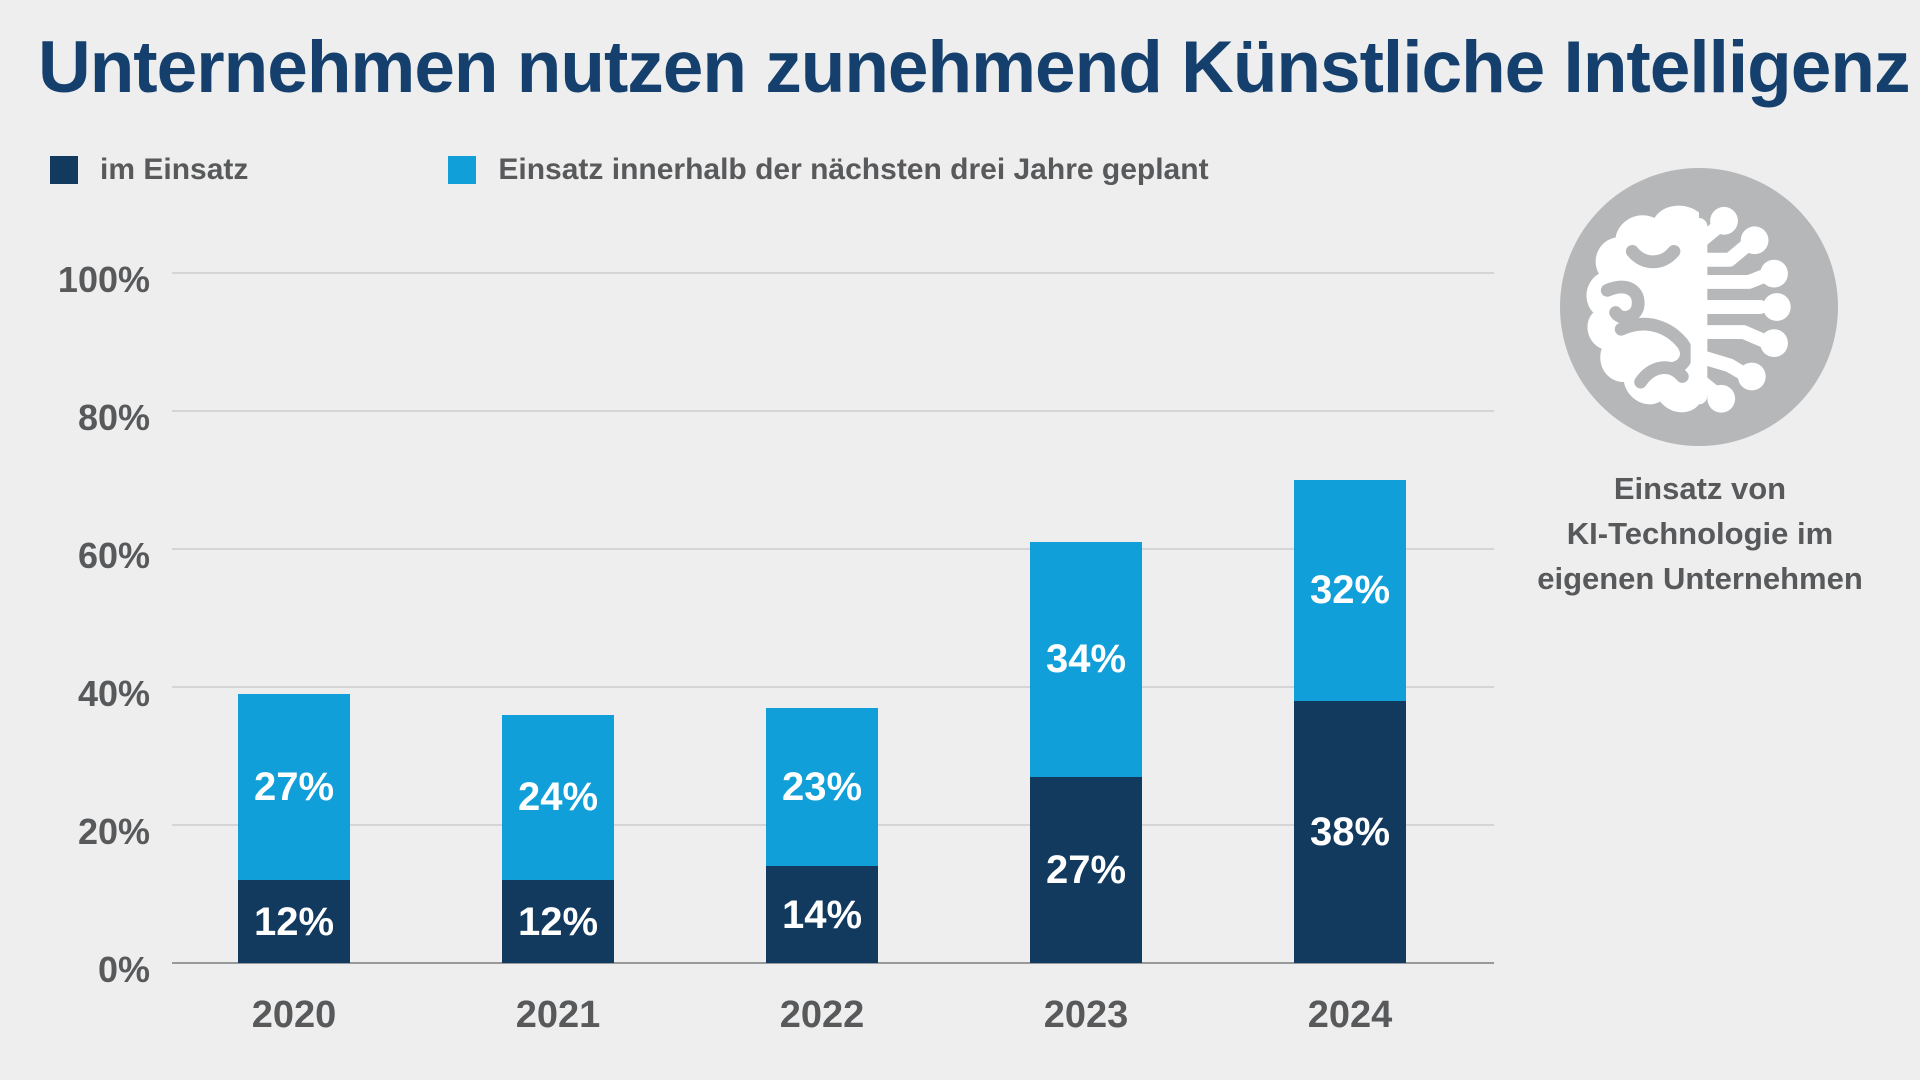 The height and width of the screenshot is (1080, 1920). I want to click on brain-circuit-icon, so click(1699, 307).